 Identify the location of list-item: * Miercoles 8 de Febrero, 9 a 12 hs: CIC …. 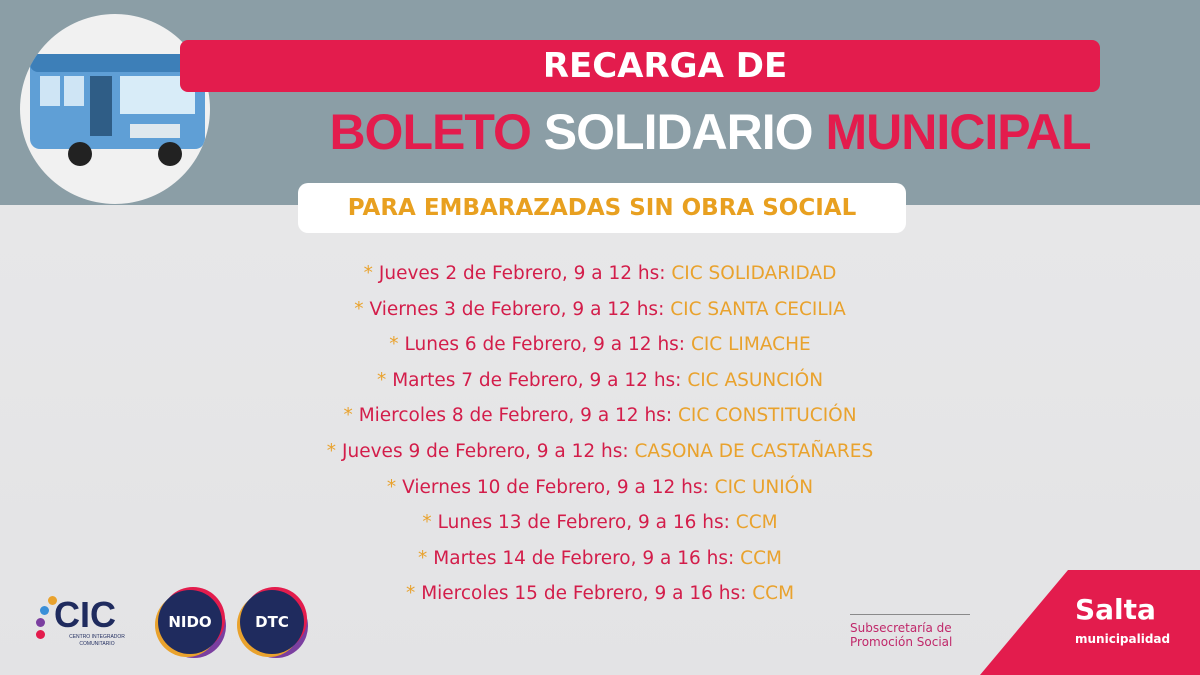
(600, 416).